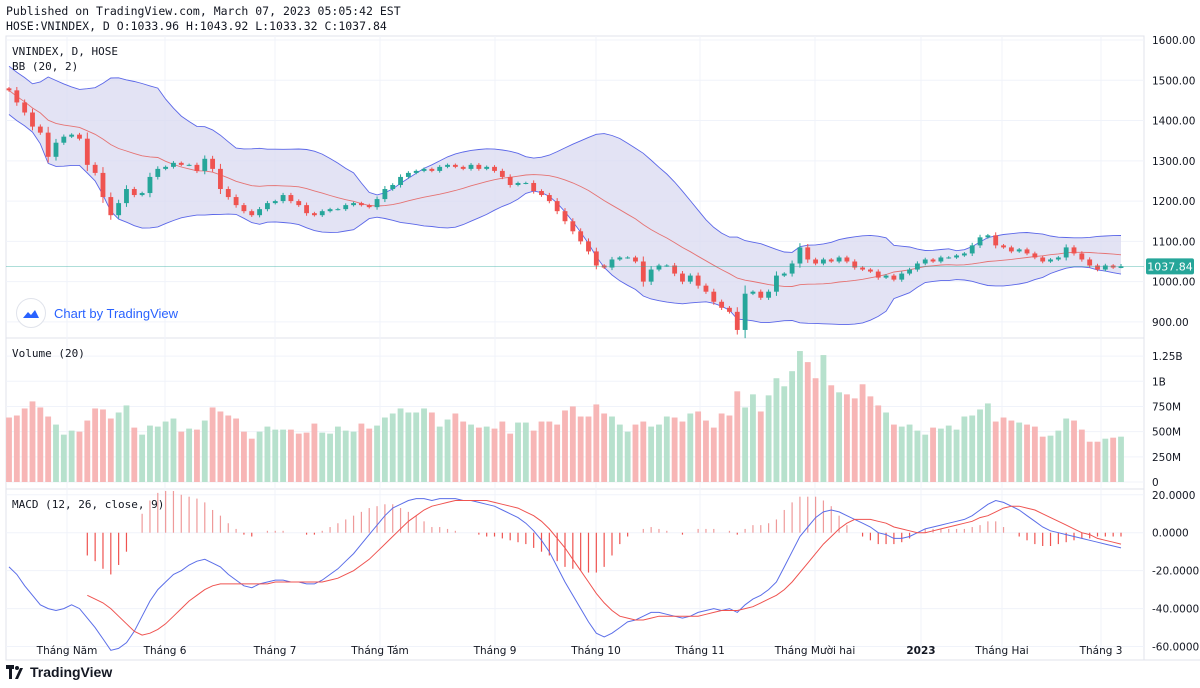 The image size is (1200, 688). I want to click on tradingview-logo: TradingView, so click(59, 672).